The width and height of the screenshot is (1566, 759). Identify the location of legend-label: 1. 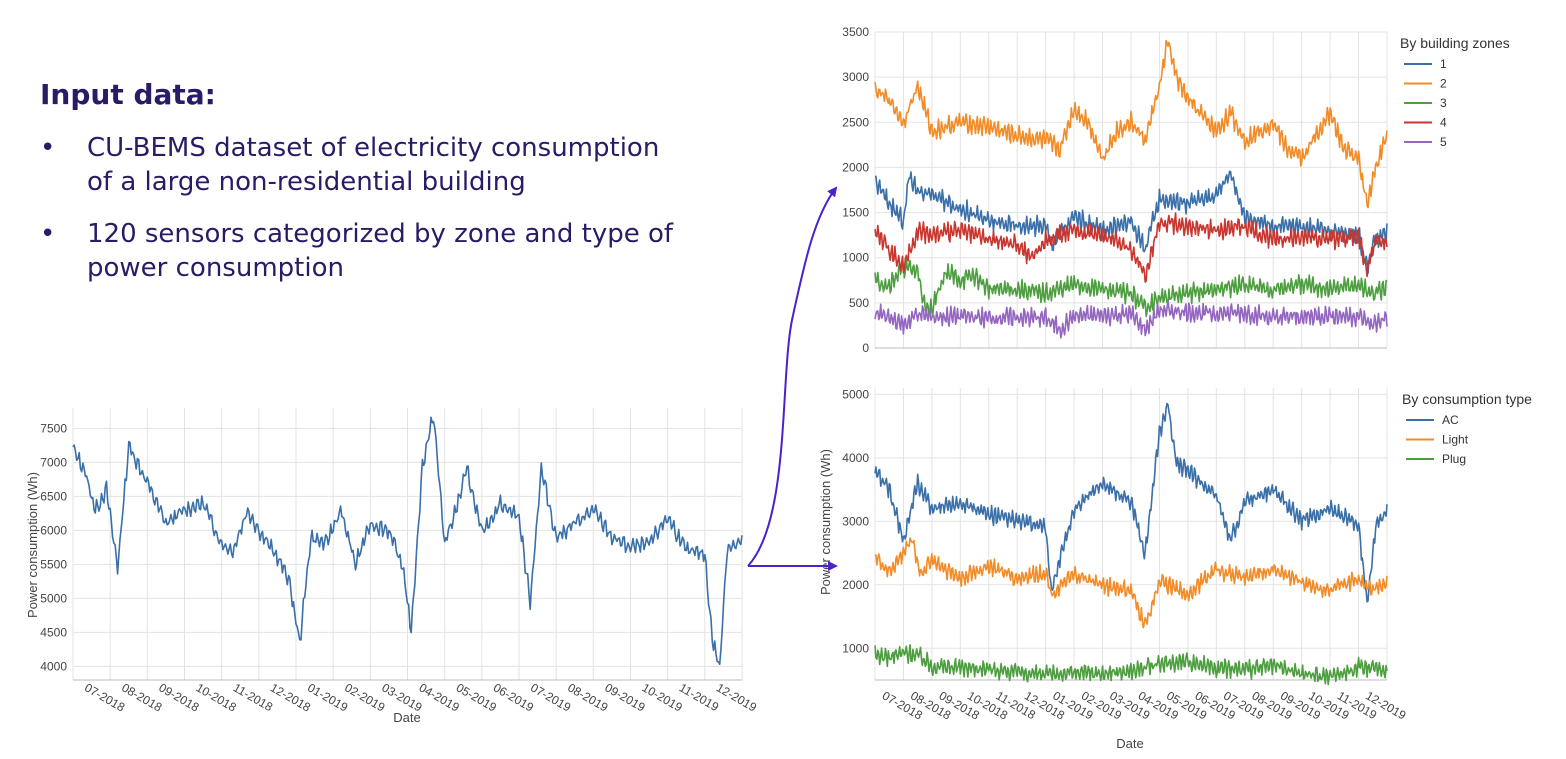
(1443, 64).